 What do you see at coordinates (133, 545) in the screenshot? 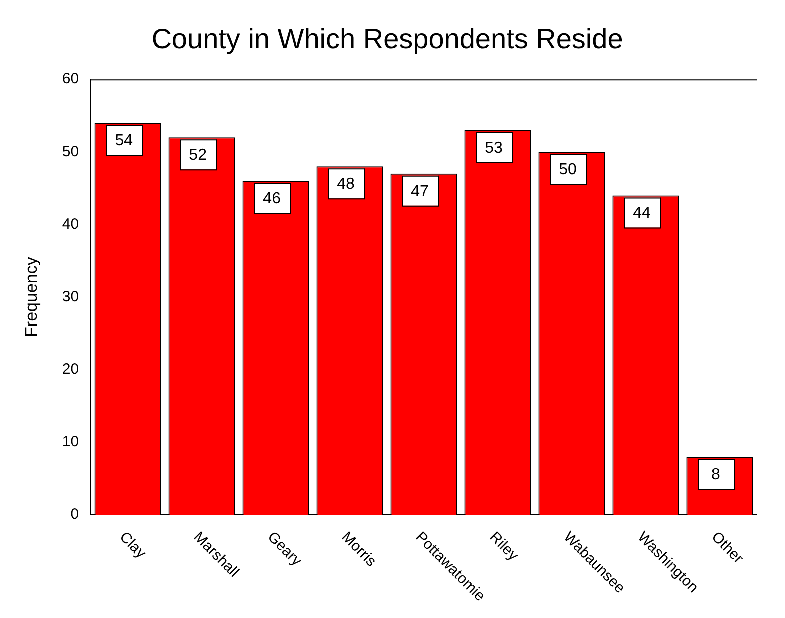
I see `x-tick-label: Clay` at bounding box center [133, 545].